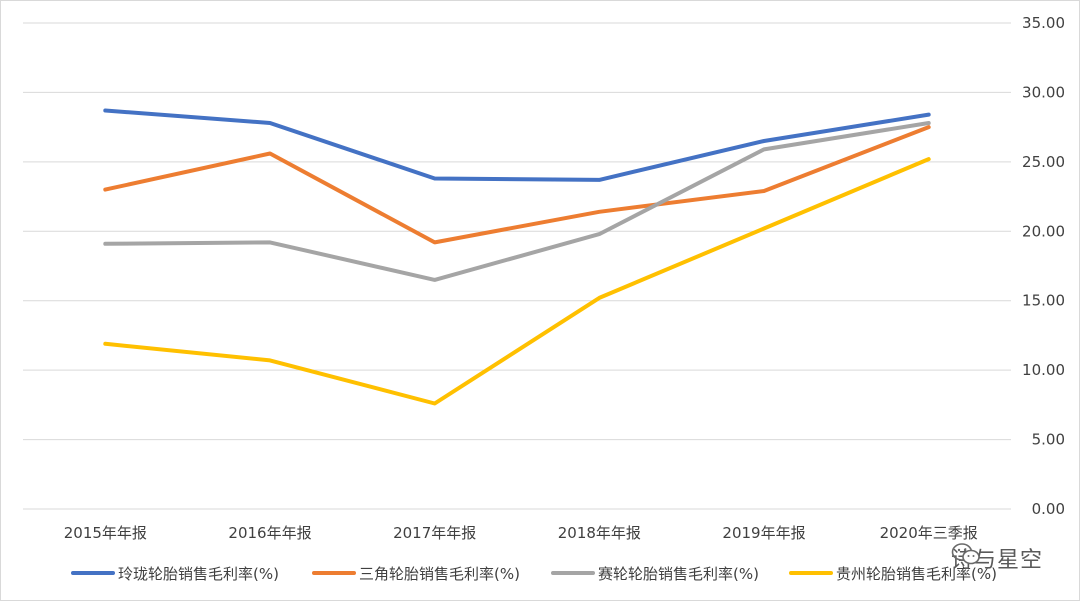  Describe the element at coordinates (434, 533) in the screenshot. I see `x-tick-label: 2017年年报` at that location.